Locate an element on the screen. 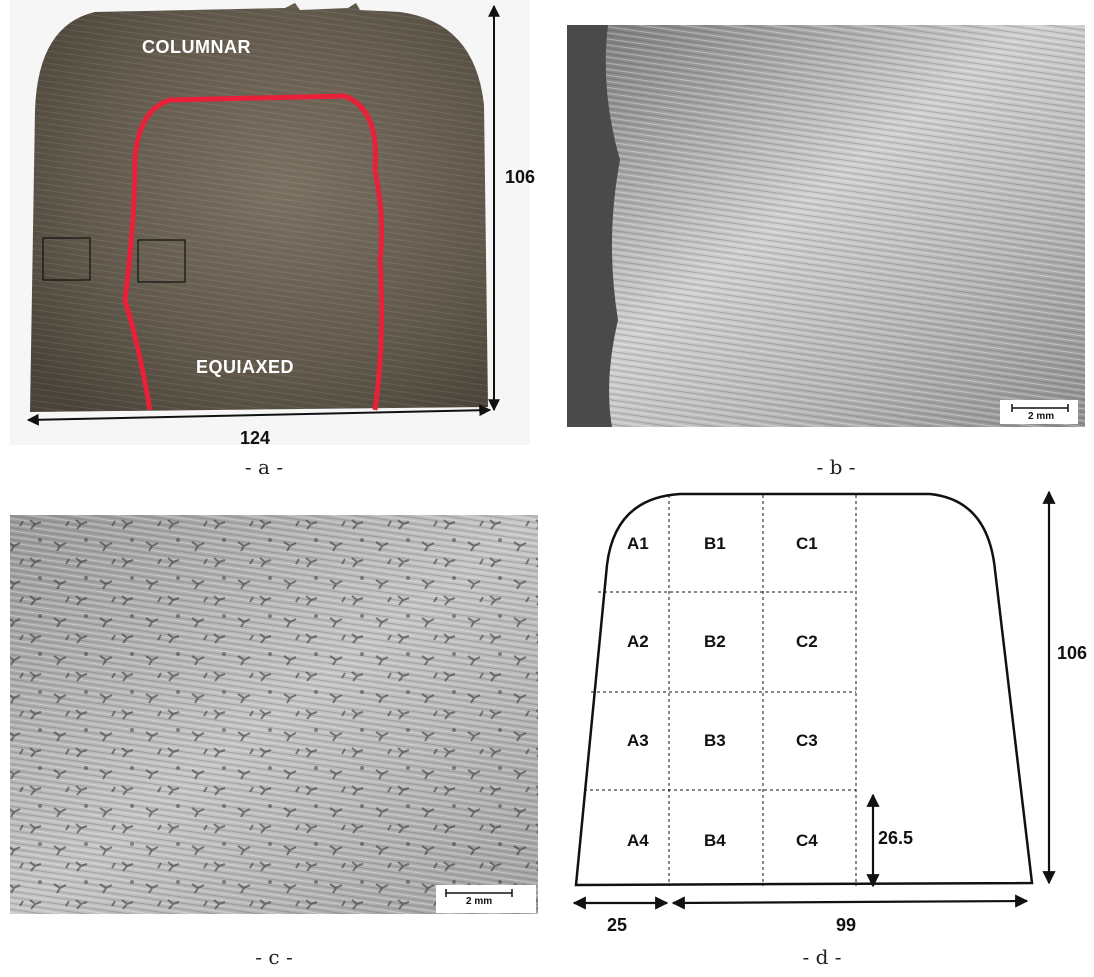 The width and height of the screenshot is (1094, 977). left-width-dim: 25 is located at coordinates (617, 925).